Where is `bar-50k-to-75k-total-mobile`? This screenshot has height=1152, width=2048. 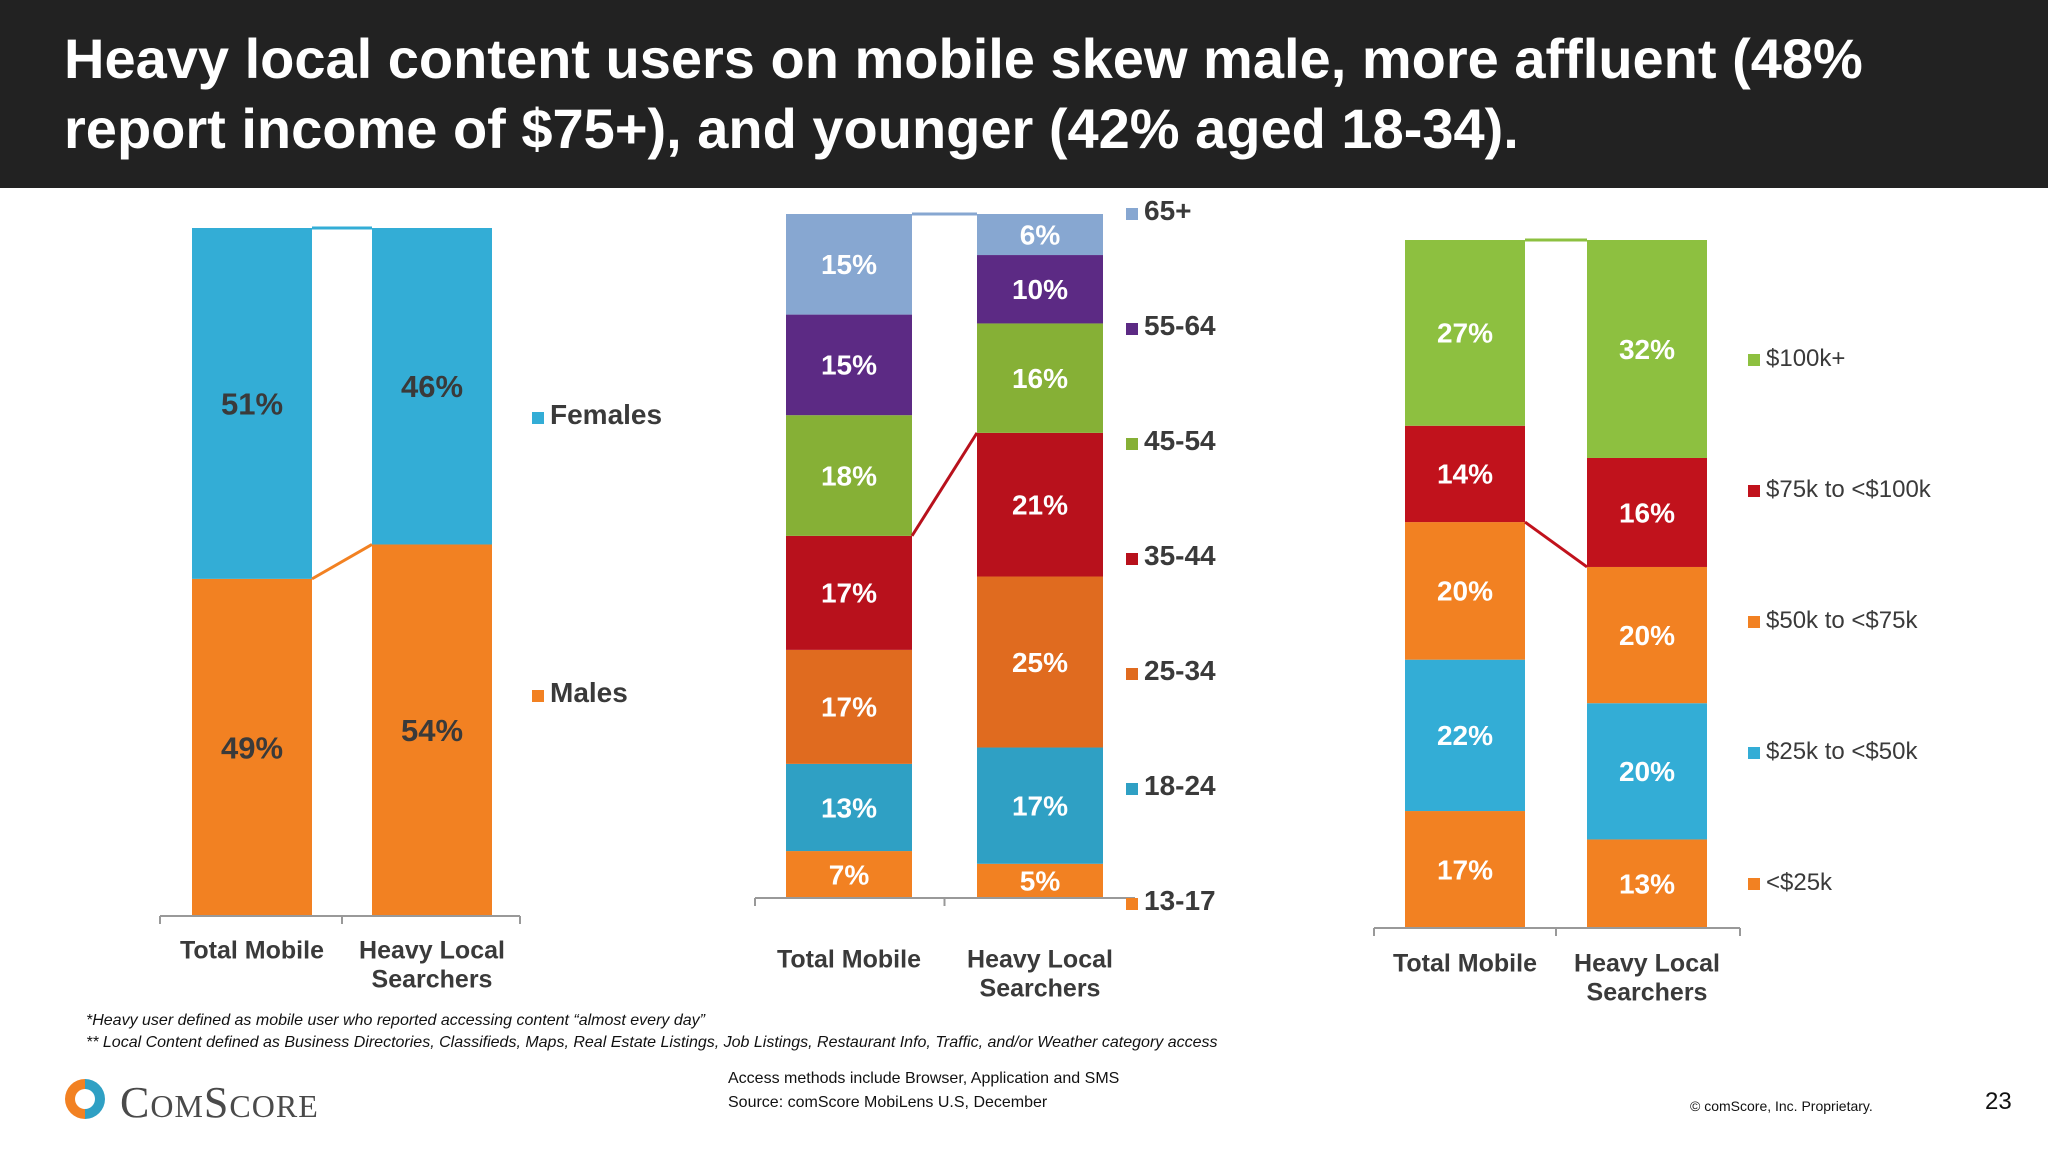 bar-50k-to-75k-total-mobile is located at coordinates (1465, 591).